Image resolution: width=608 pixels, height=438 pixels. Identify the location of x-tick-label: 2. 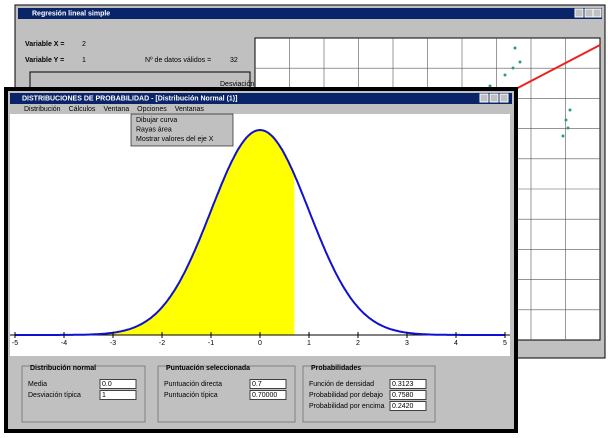
(358, 343).